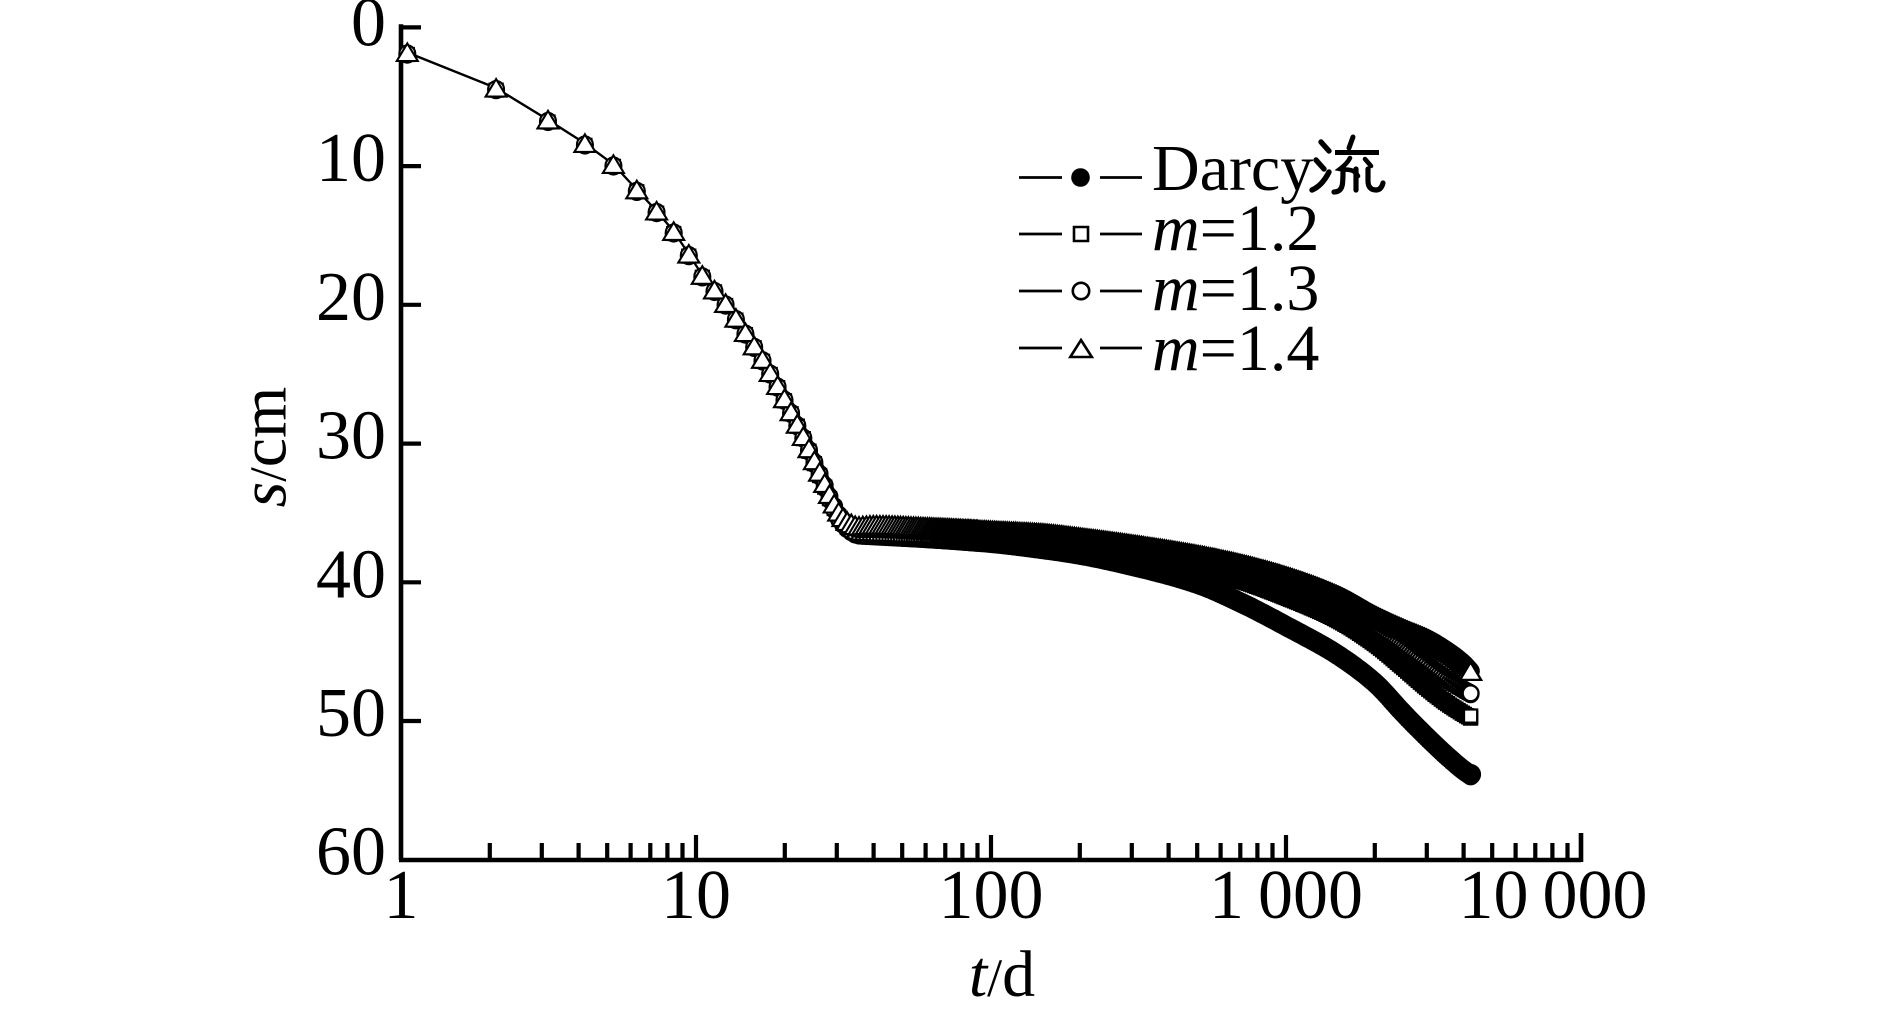  Describe the element at coordinates (1235, 288) in the screenshot. I see `svg-text: m=1.3` at that location.